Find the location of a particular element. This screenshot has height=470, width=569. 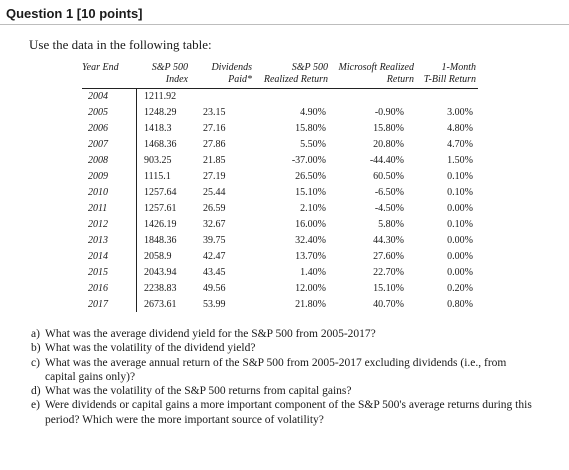

tbill-cell: 4.70% is located at coordinates (460, 144).